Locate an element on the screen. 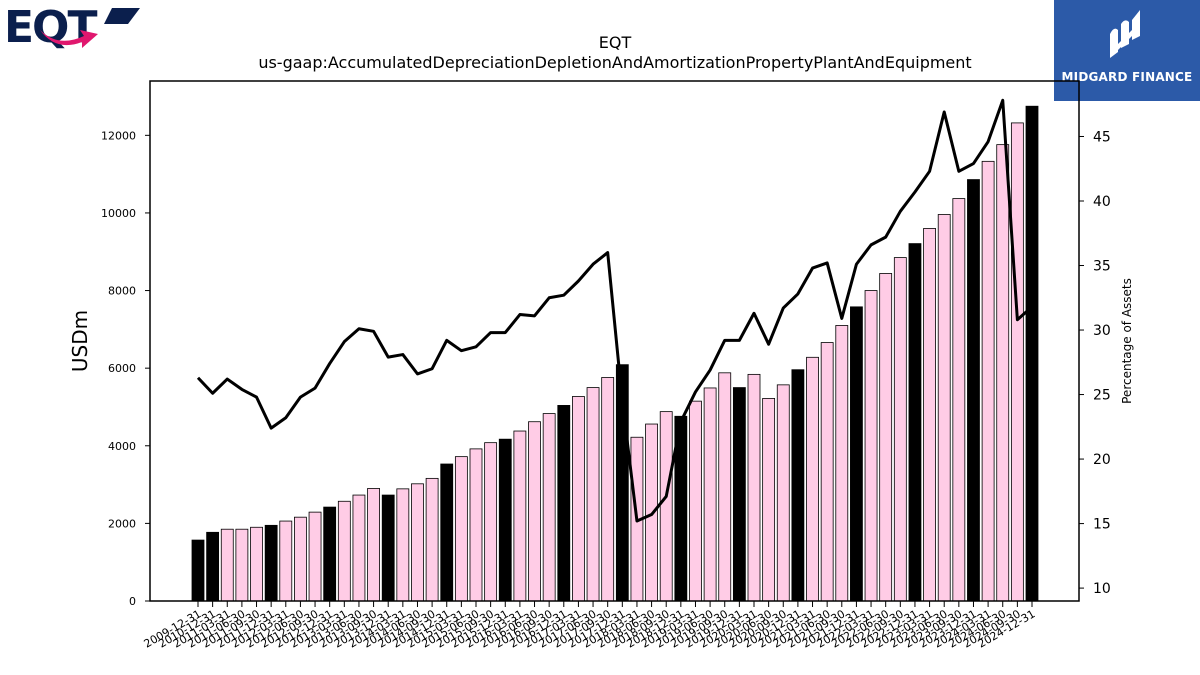 The height and width of the screenshot is (675, 1200). y-axis-label: USDm is located at coordinates (80, 341).